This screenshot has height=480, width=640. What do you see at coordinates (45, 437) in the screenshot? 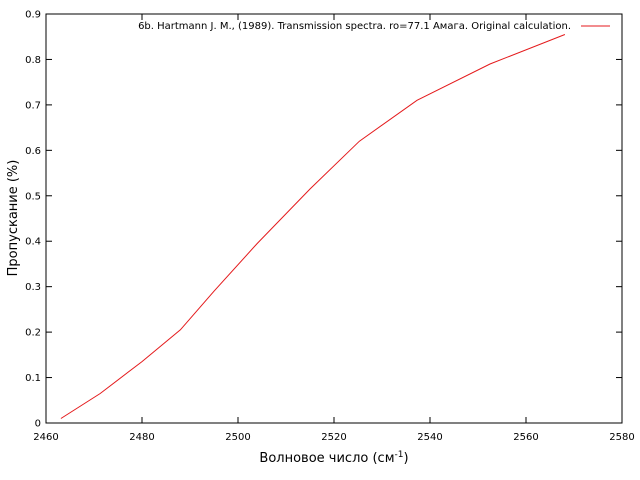
I see `x-tick-label: 2460` at bounding box center [45, 437].